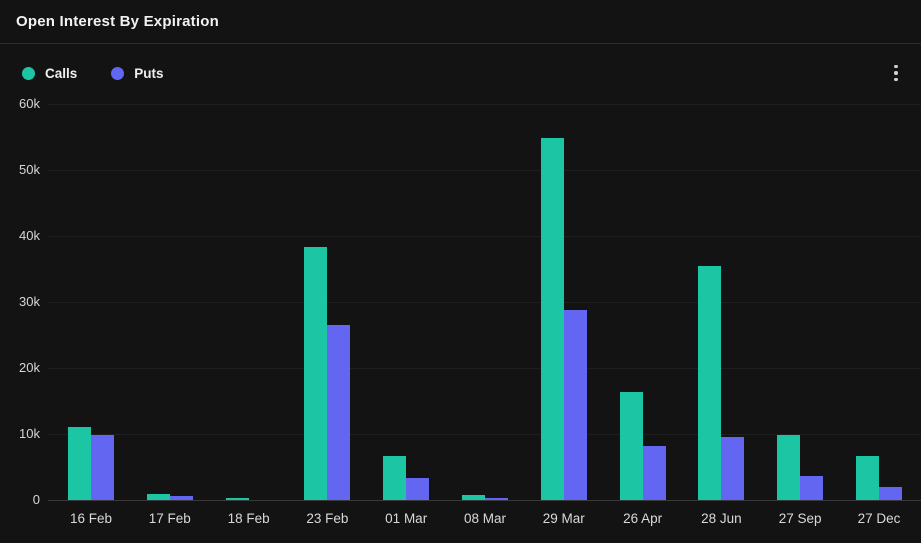 This screenshot has height=543, width=921. I want to click on bar-puts-01-mar, so click(418, 489).